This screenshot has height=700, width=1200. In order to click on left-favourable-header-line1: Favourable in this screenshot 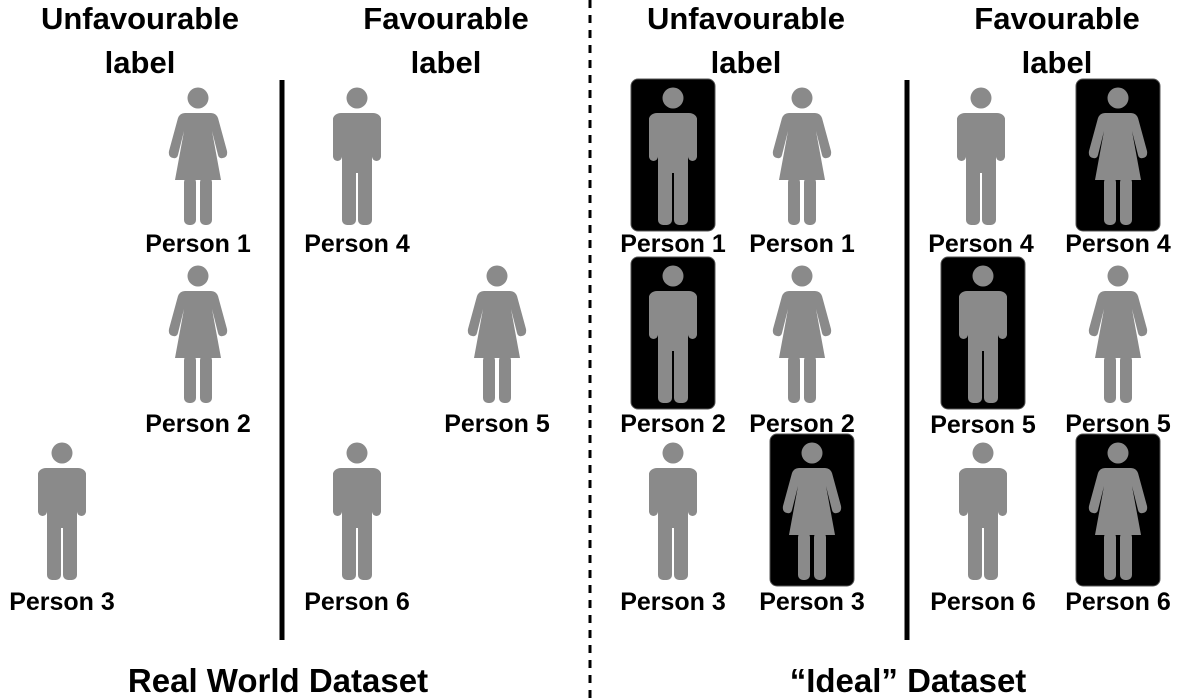, I will do `click(445, 18)`.